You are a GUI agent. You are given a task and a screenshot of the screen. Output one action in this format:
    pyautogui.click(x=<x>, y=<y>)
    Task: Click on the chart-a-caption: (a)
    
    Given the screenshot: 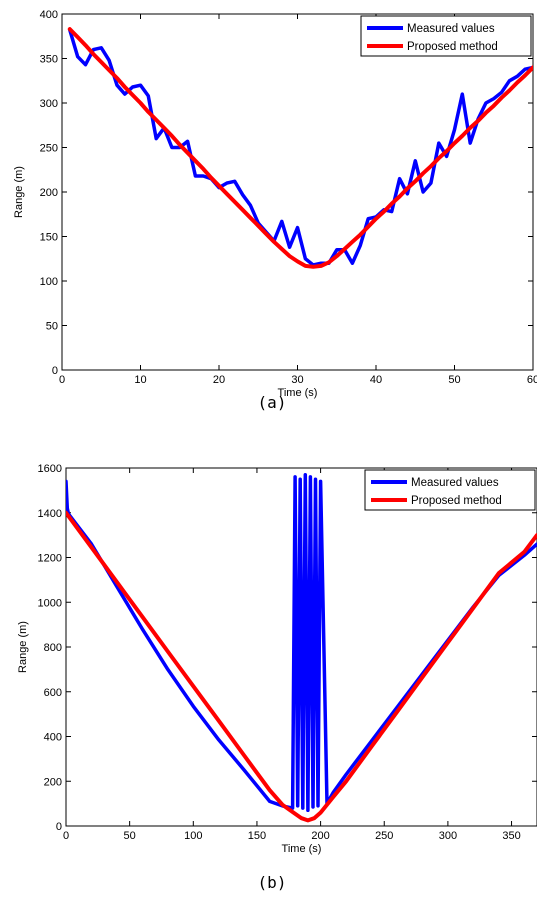 What is the action you would take?
    pyautogui.click(x=272, y=402)
    